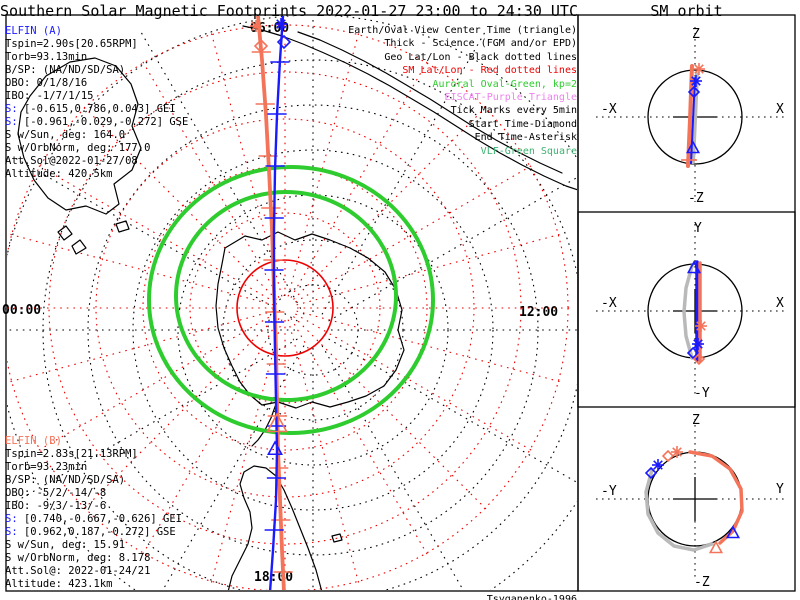 The image size is (800, 600). I want to click on coastline-australia, so click(79, 136).